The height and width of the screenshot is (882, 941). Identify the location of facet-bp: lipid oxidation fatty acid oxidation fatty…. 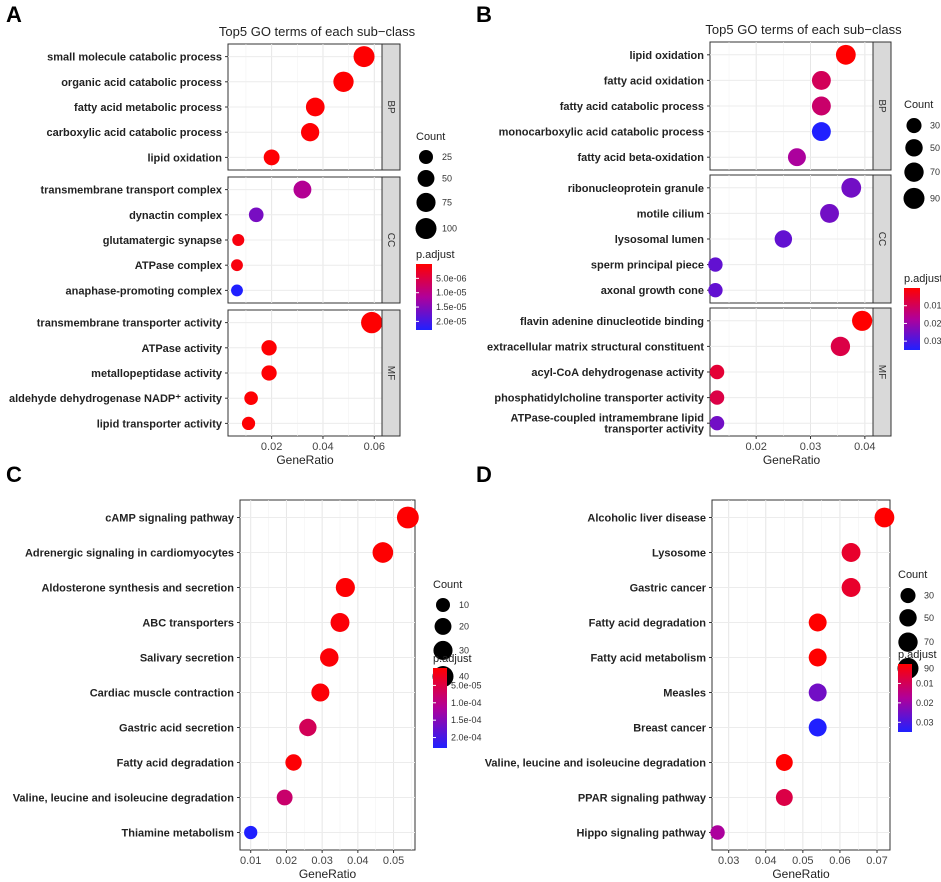
(695, 106).